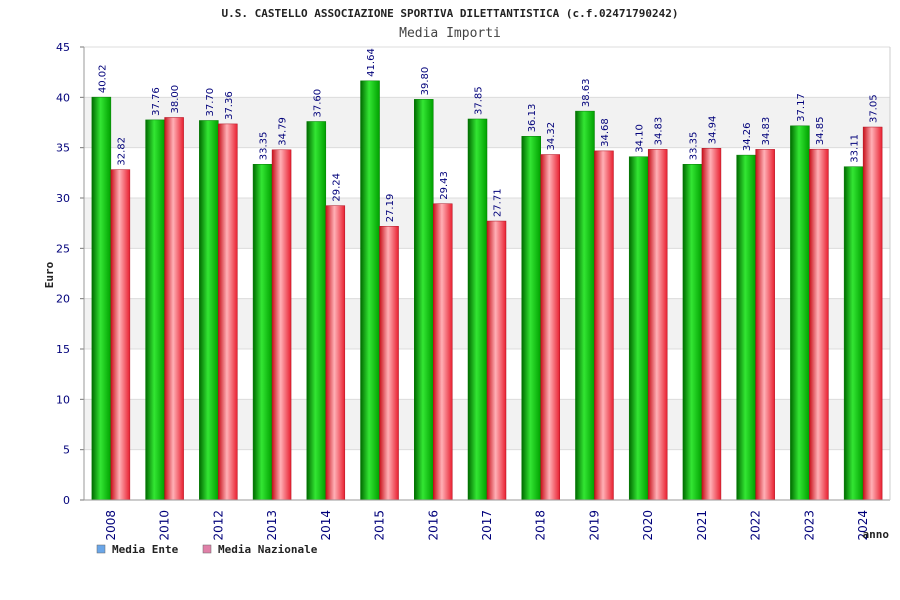  Describe the element at coordinates (640, 138) in the screenshot. I see `value-label: 34.10` at that location.